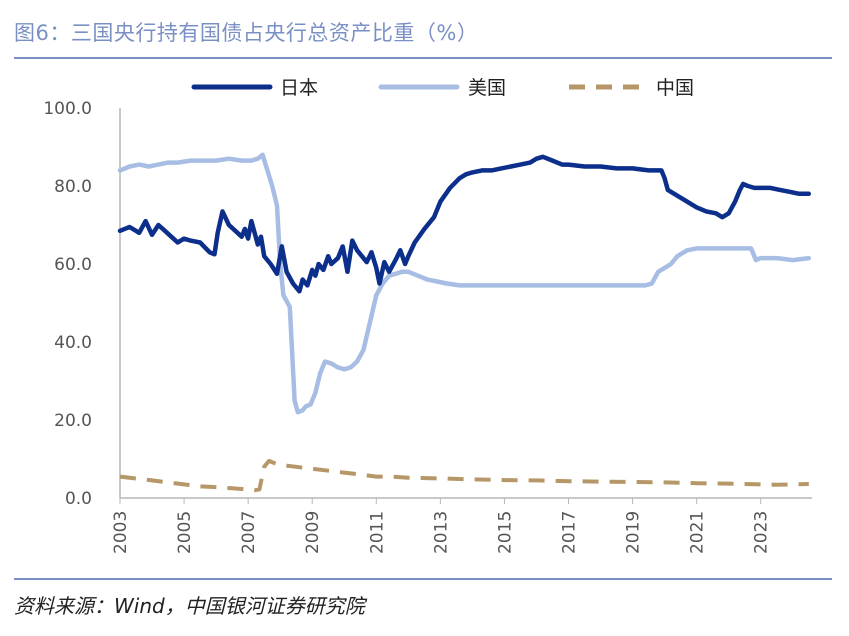 This screenshot has width=849, height=636. What do you see at coordinates (73, 265) in the screenshot?
I see `y-tick-label: 60.0` at bounding box center [73, 265].